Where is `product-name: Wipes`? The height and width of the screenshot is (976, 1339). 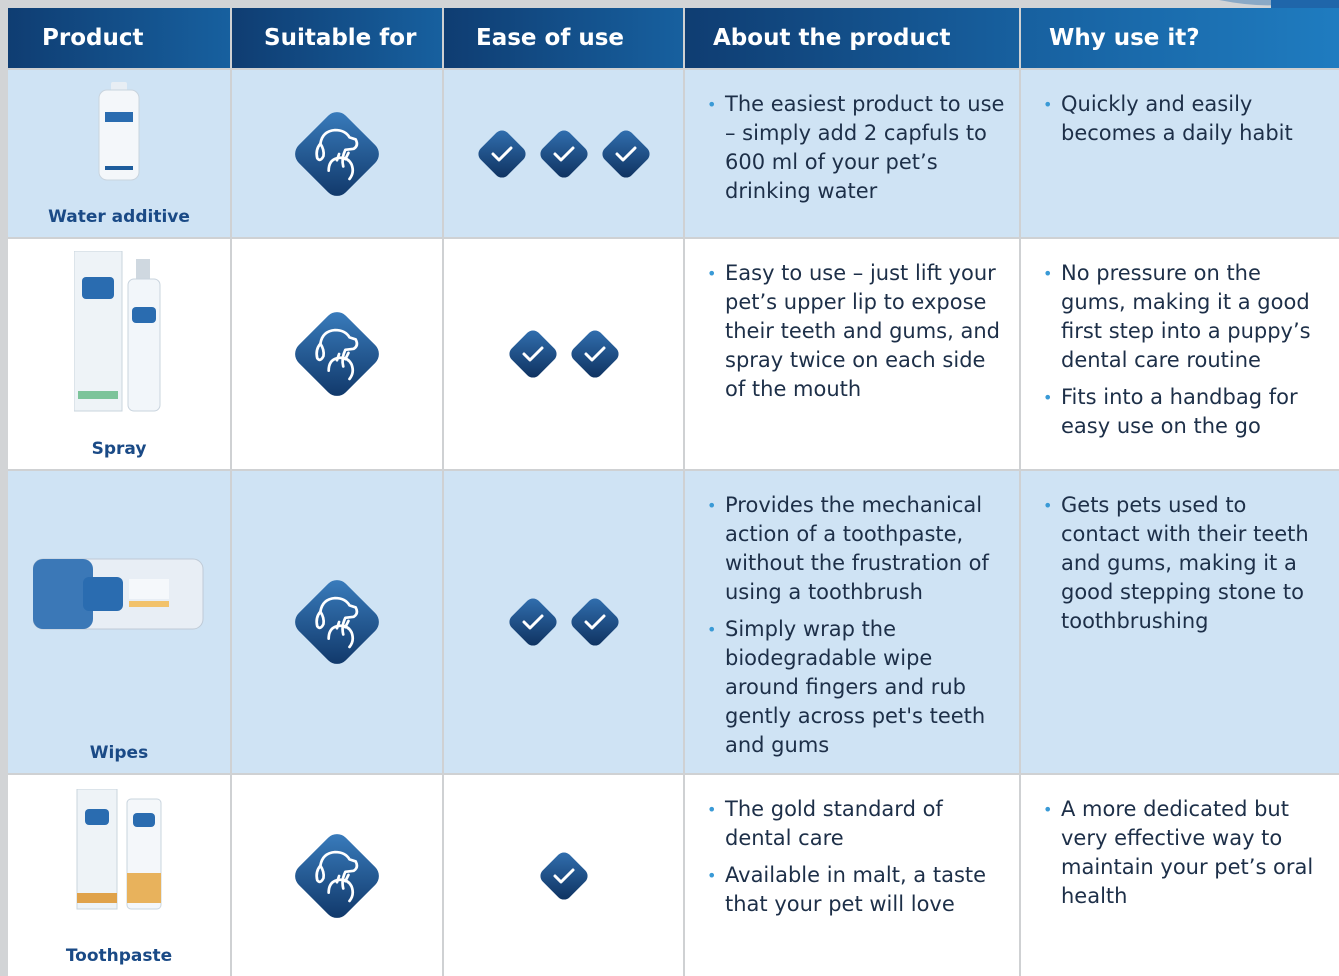
product-name: Wipes is located at coordinates (119, 753).